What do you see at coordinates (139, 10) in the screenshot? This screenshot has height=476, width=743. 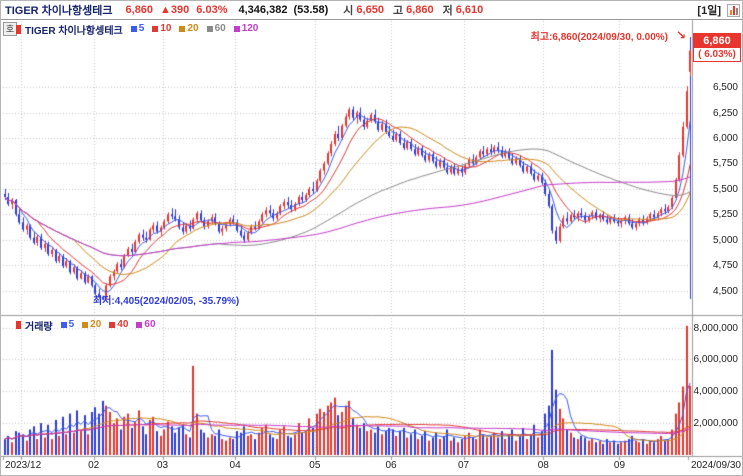 I see `current-price-value: 6,860` at bounding box center [139, 10].